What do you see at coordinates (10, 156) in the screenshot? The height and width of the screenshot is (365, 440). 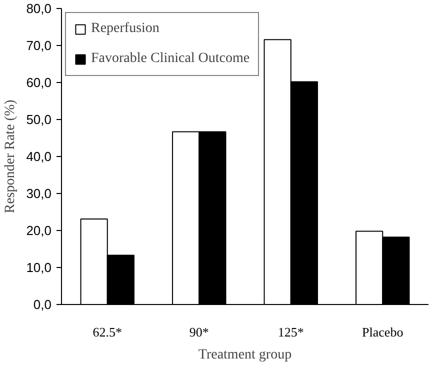 I see `y-axis-title: Responder Rate (%)` at bounding box center [10, 156].